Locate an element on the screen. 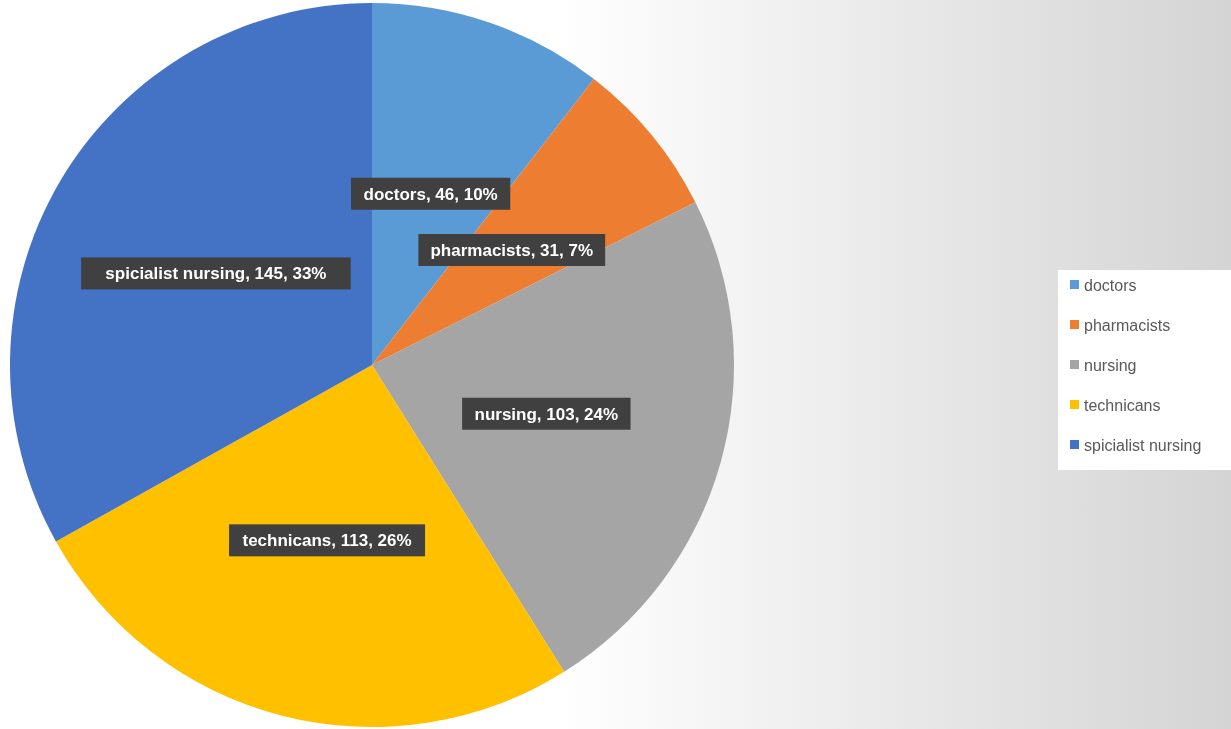  legend-label: pharmacists is located at coordinates (1127, 325).